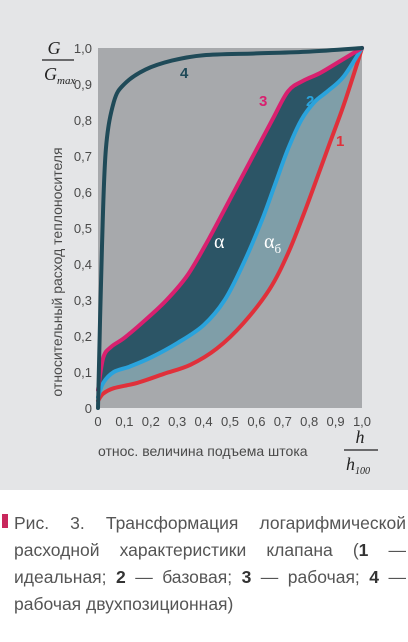 This screenshot has width=408, height=642. Describe the element at coordinates (97, 421) in the screenshot. I see `x-tick-label: 0` at that location.